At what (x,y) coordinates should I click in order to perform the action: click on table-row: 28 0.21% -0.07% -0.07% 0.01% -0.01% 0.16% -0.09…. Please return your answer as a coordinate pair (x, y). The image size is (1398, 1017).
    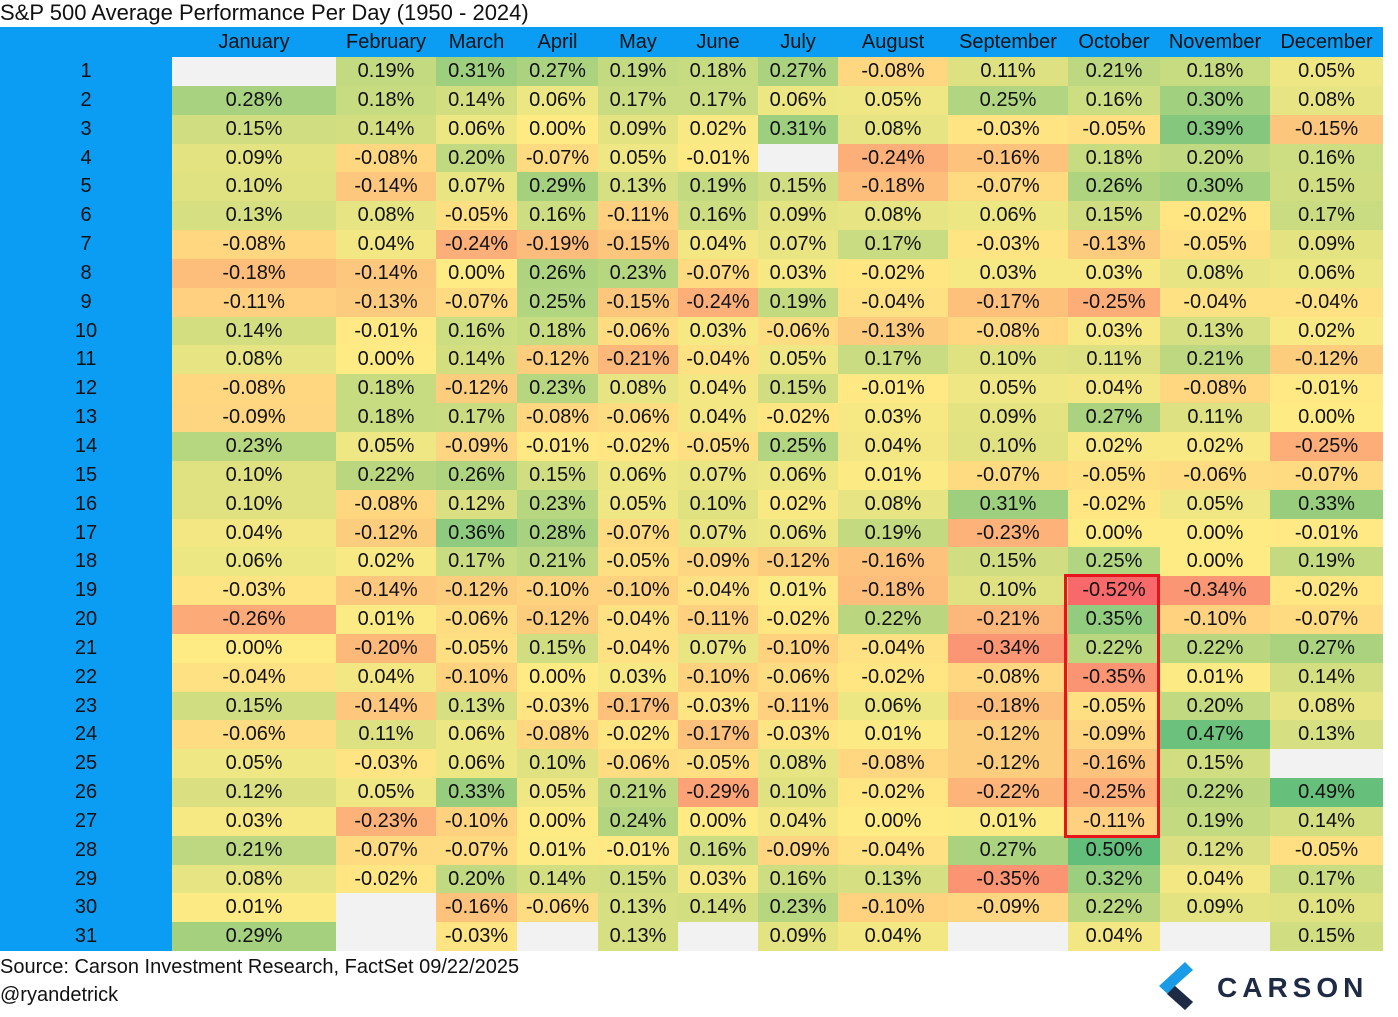
    Looking at the image, I should click on (691, 850).